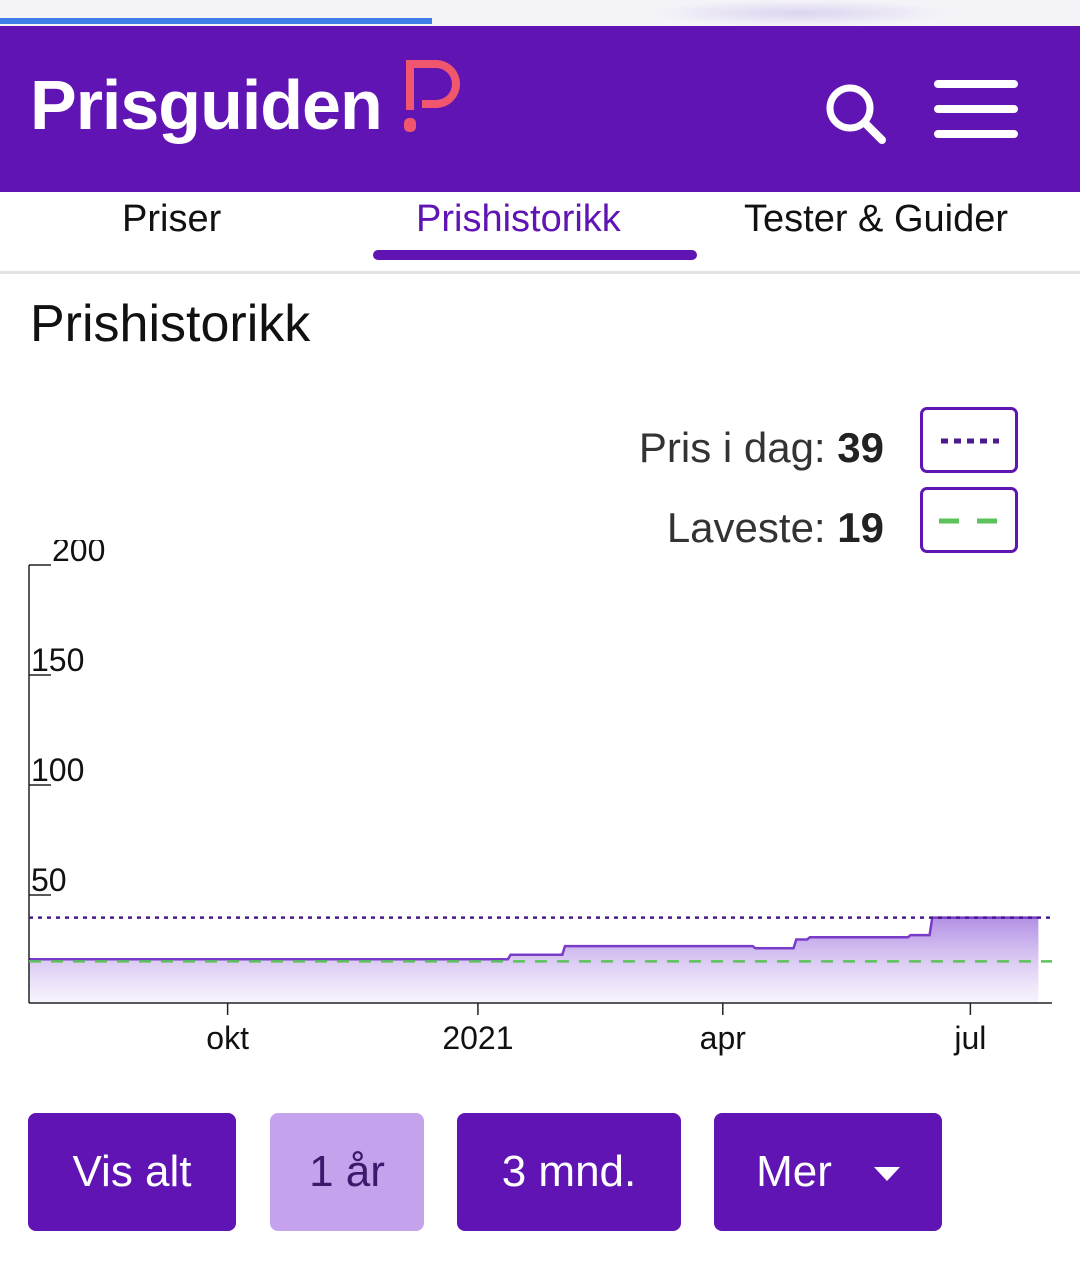  I want to click on x-tick-label: 2021, so click(477, 1038).